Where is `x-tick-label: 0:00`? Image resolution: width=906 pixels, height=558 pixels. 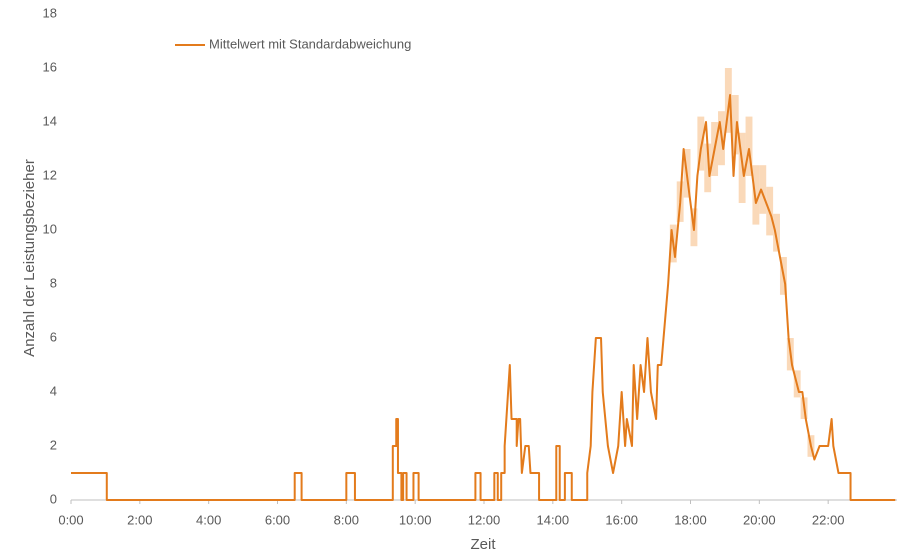
x-tick-label: 0:00 is located at coordinates (70, 519).